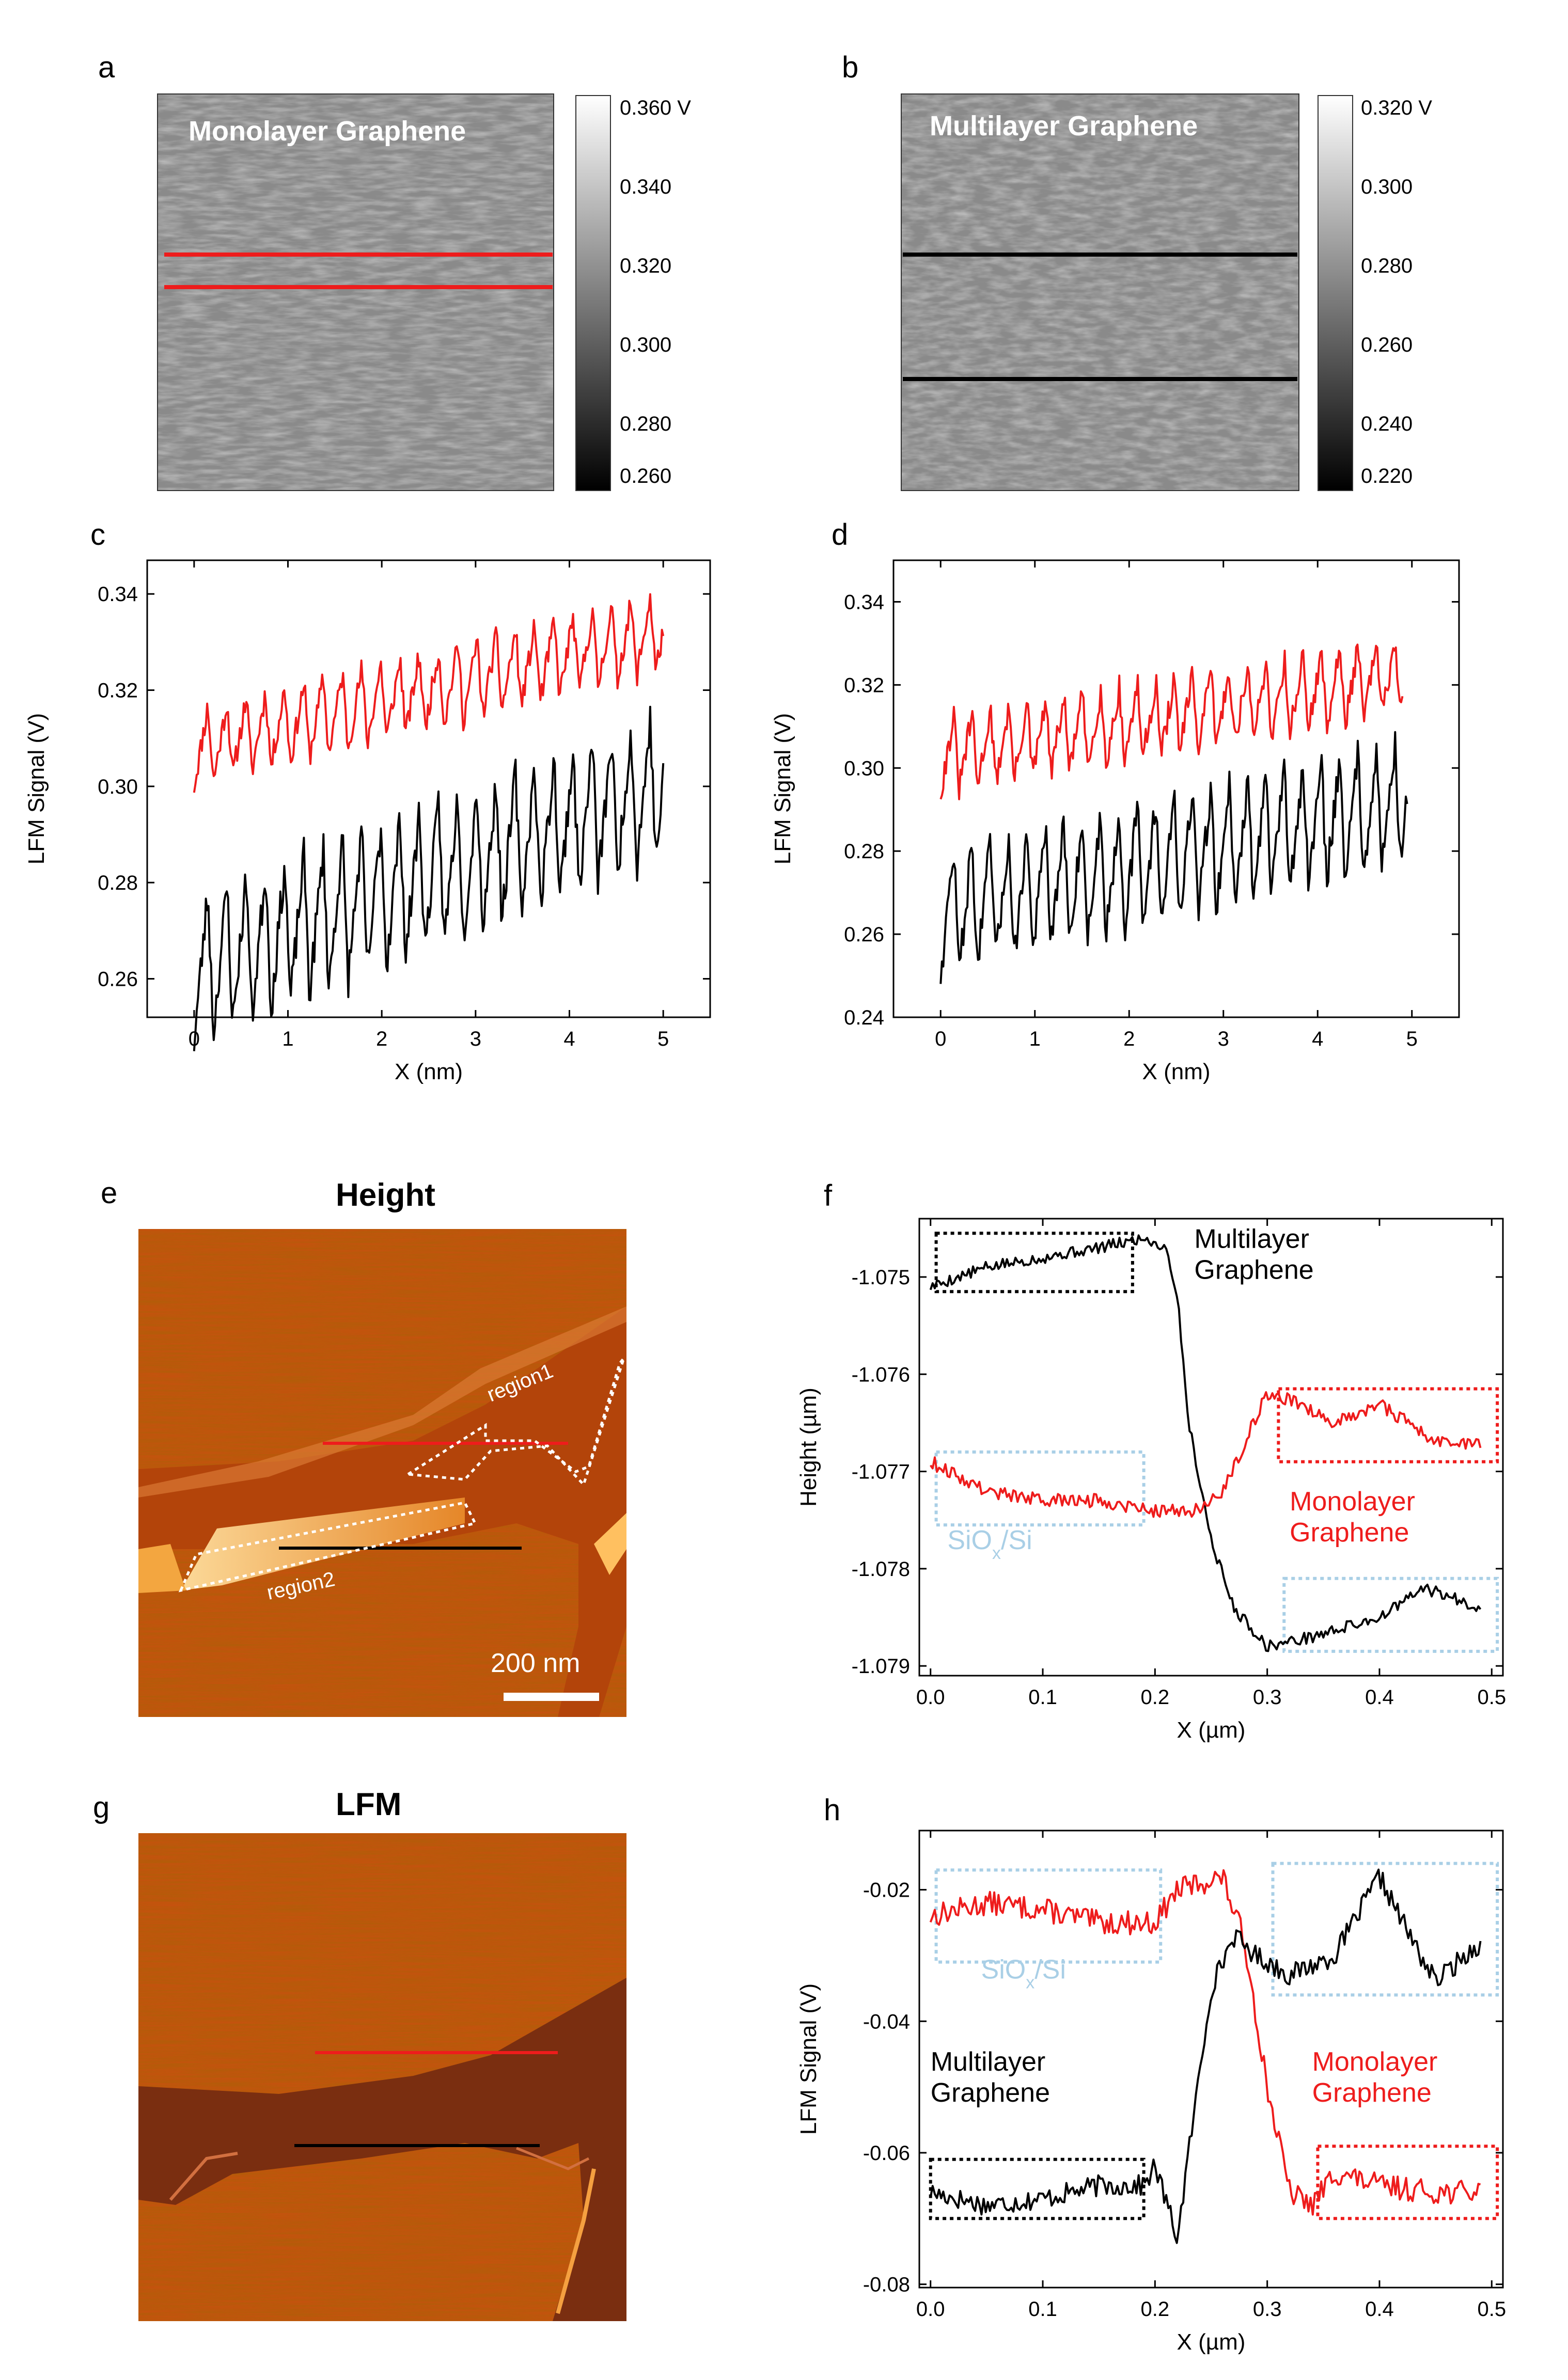 The height and width of the screenshot is (2380, 1568). What do you see at coordinates (850, 67) in the screenshot?
I see `panel-label-b: b` at bounding box center [850, 67].